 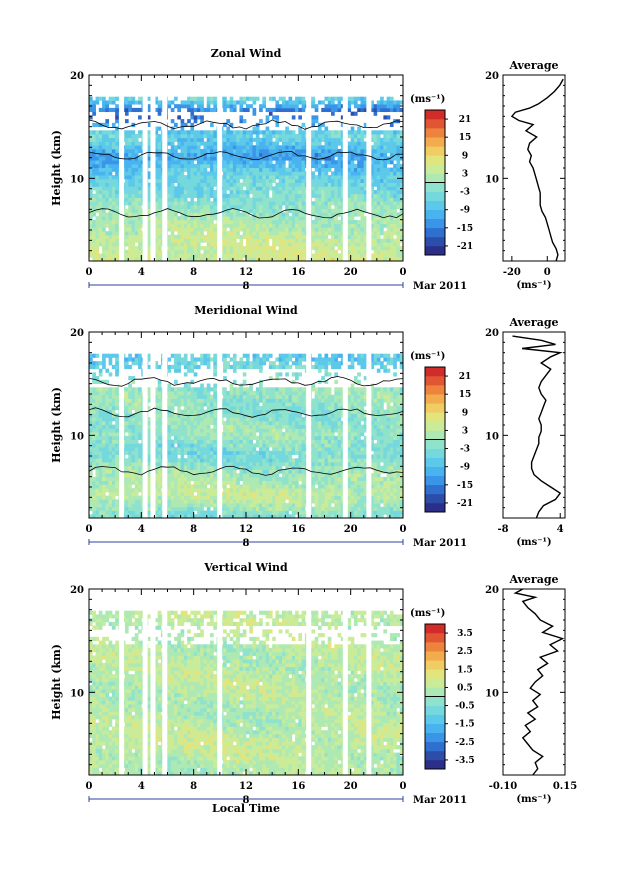 What do you see at coordinates (435, 160) in the screenshot?
I see `colorbar-swatch` at bounding box center [435, 160].